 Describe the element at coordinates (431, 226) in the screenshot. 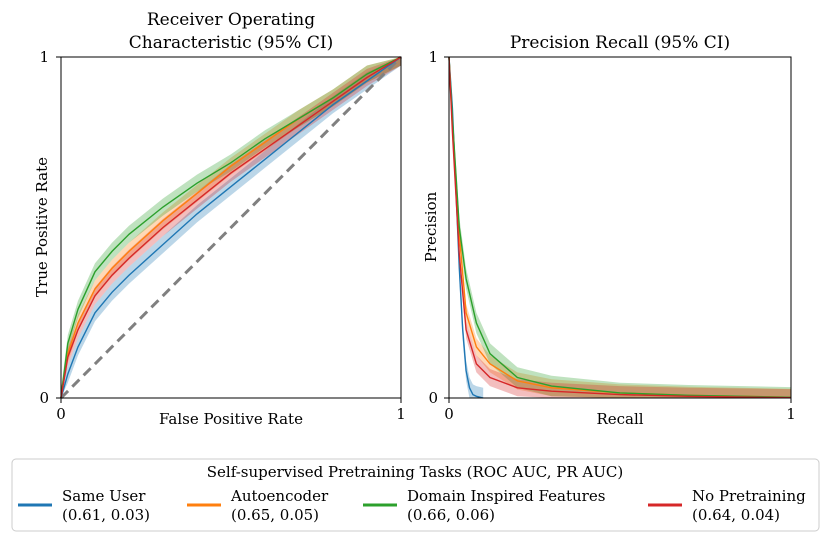

I see `pr-y-axis-label: Precision` at that location.